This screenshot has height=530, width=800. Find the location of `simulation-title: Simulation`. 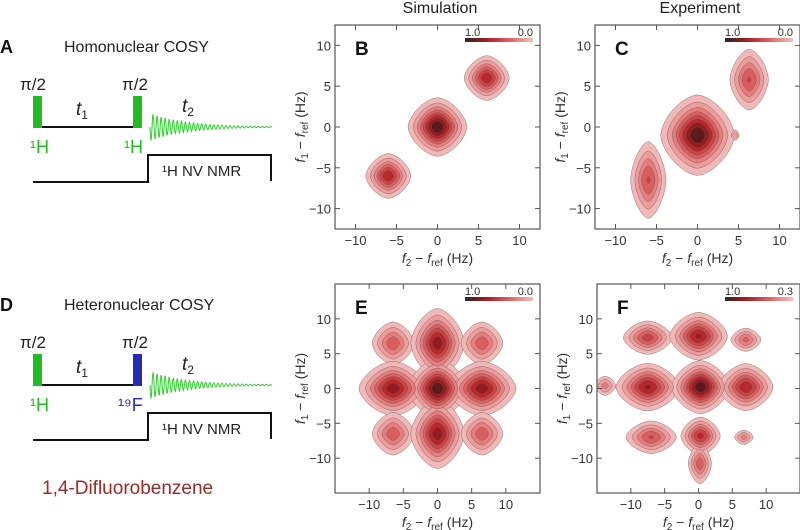

simulation-title: Simulation is located at coordinates (440, 8).